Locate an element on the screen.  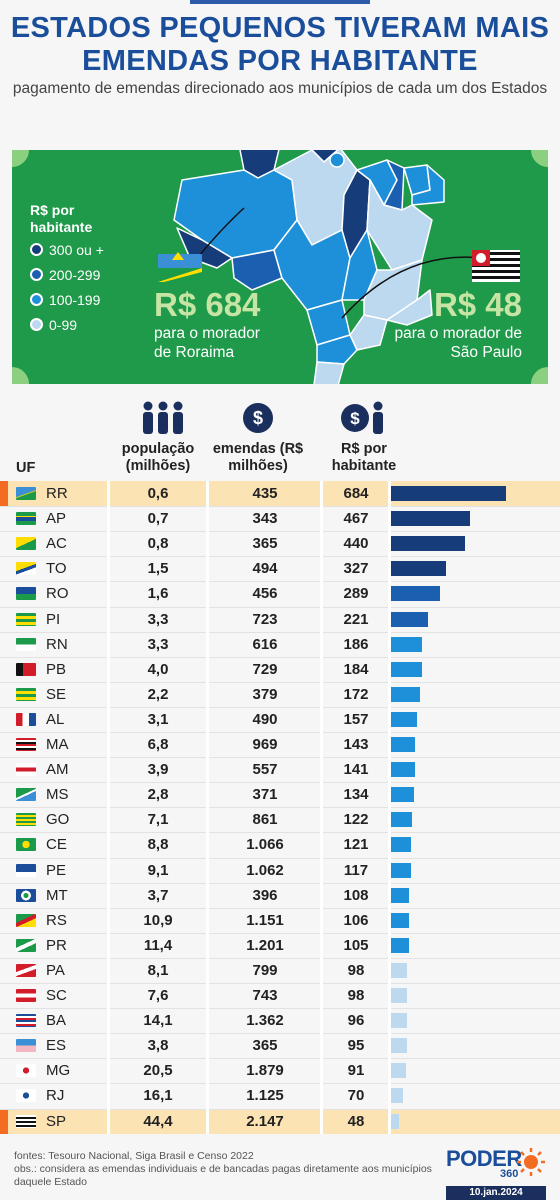
bar-to is located at coordinates (418, 569).